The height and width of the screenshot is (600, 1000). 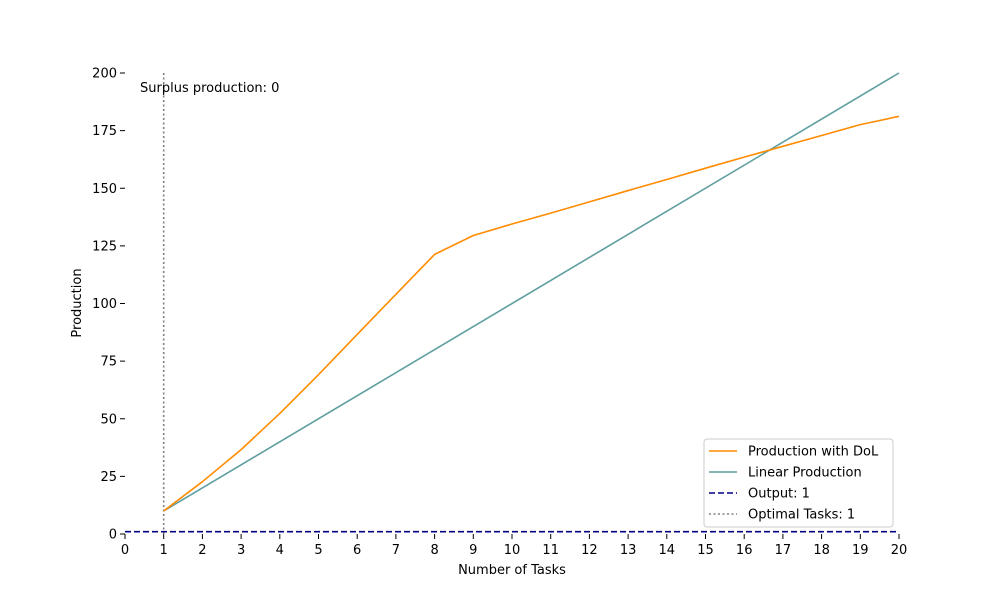 I want to click on y-tick-label: 75, so click(x=108, y=362).